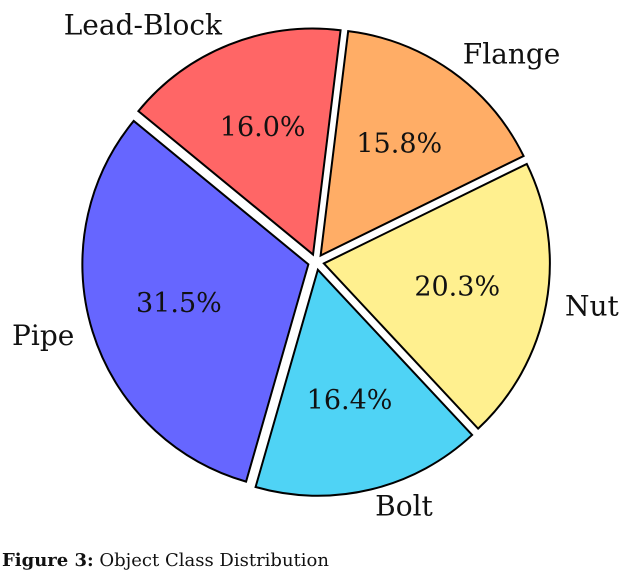 The image size is (626, 570). Describe the element at coordinates (263, 127) in the screenshot. I see `slice-percent: 16.0%` at that location.